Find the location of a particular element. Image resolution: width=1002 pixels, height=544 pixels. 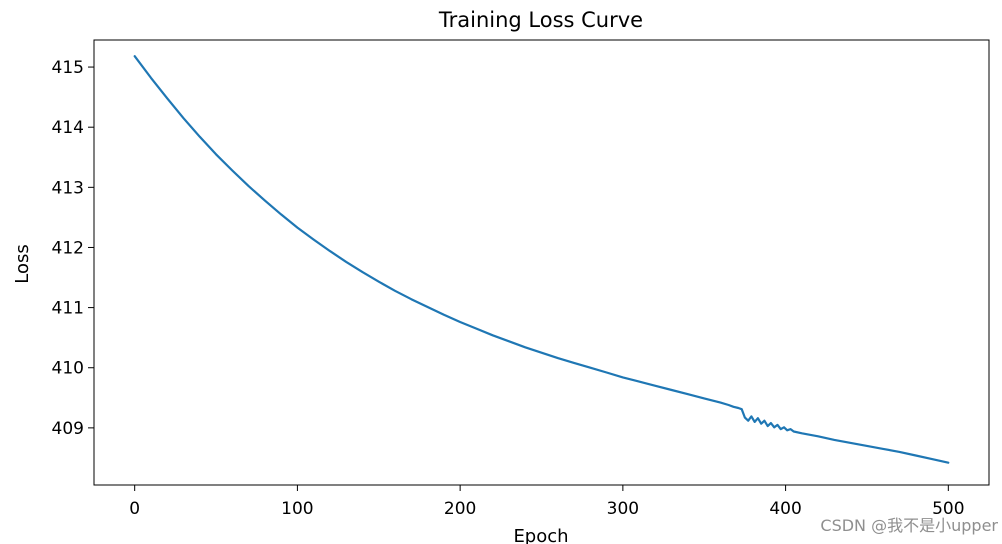

x-axis-label: Epoch is located at coordinates (540, 535).